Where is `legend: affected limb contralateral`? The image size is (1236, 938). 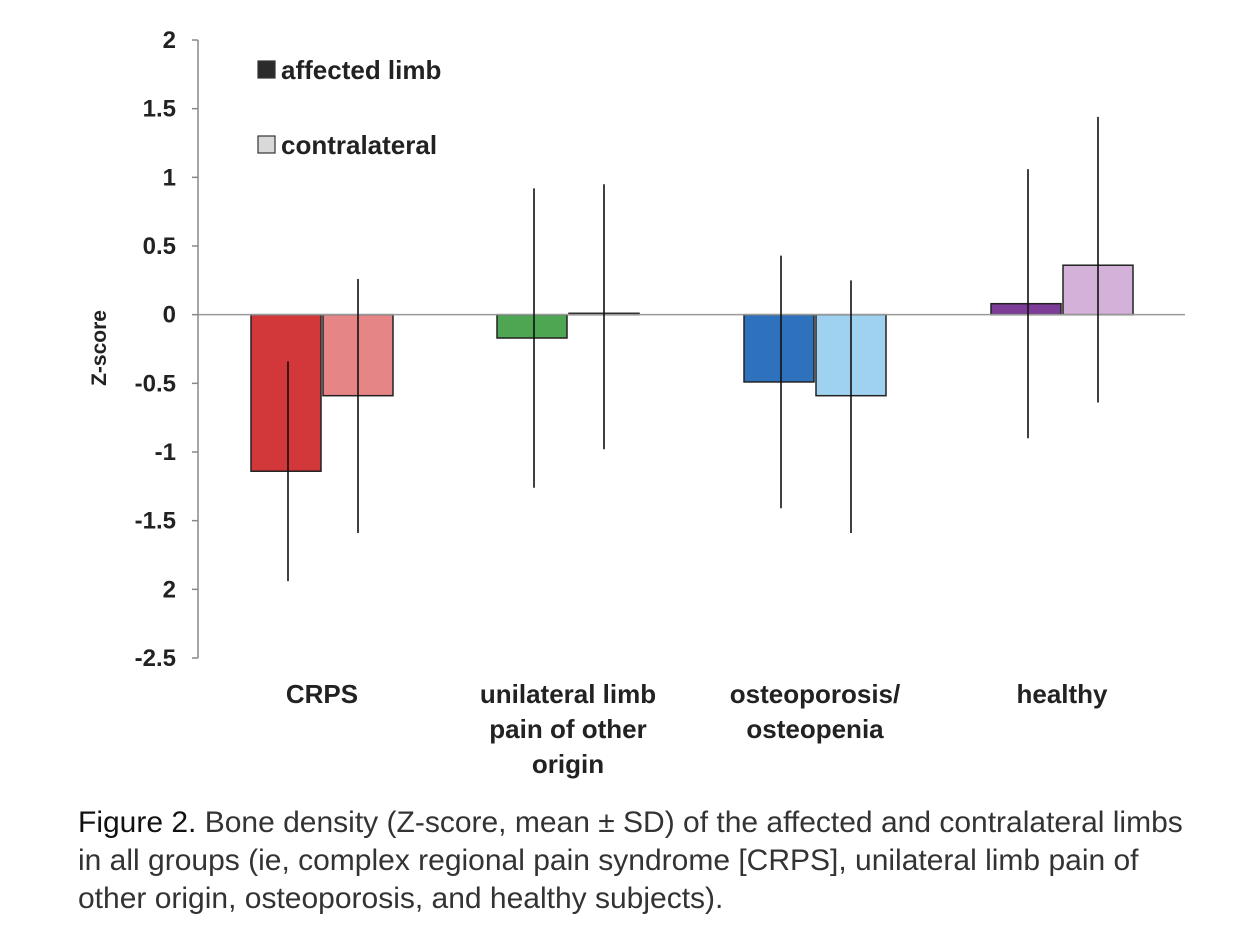 legend: affected limb contralateral is located at coordinates (349, 107).